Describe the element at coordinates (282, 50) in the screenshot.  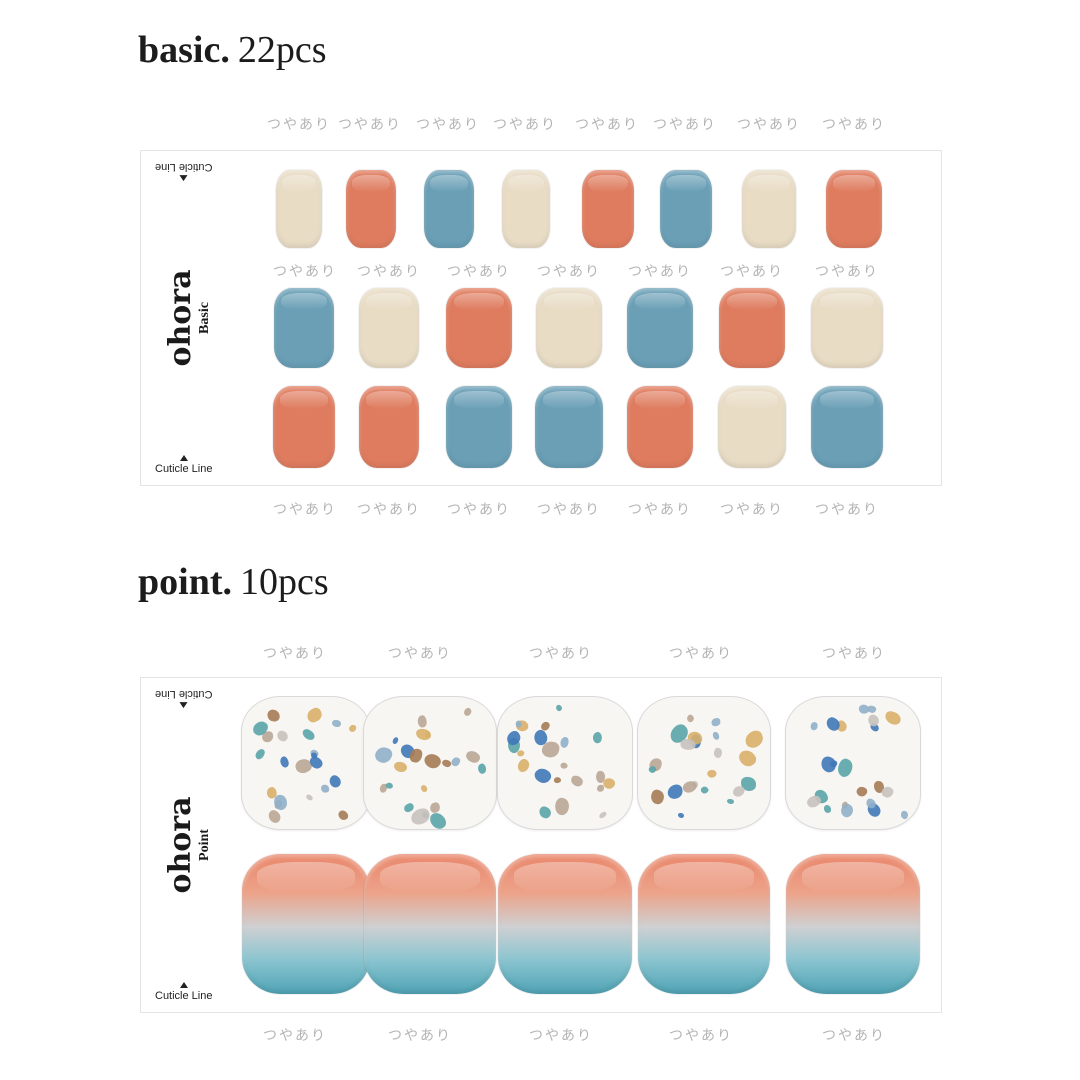
I see `basic-count: 22pcs` at that location.